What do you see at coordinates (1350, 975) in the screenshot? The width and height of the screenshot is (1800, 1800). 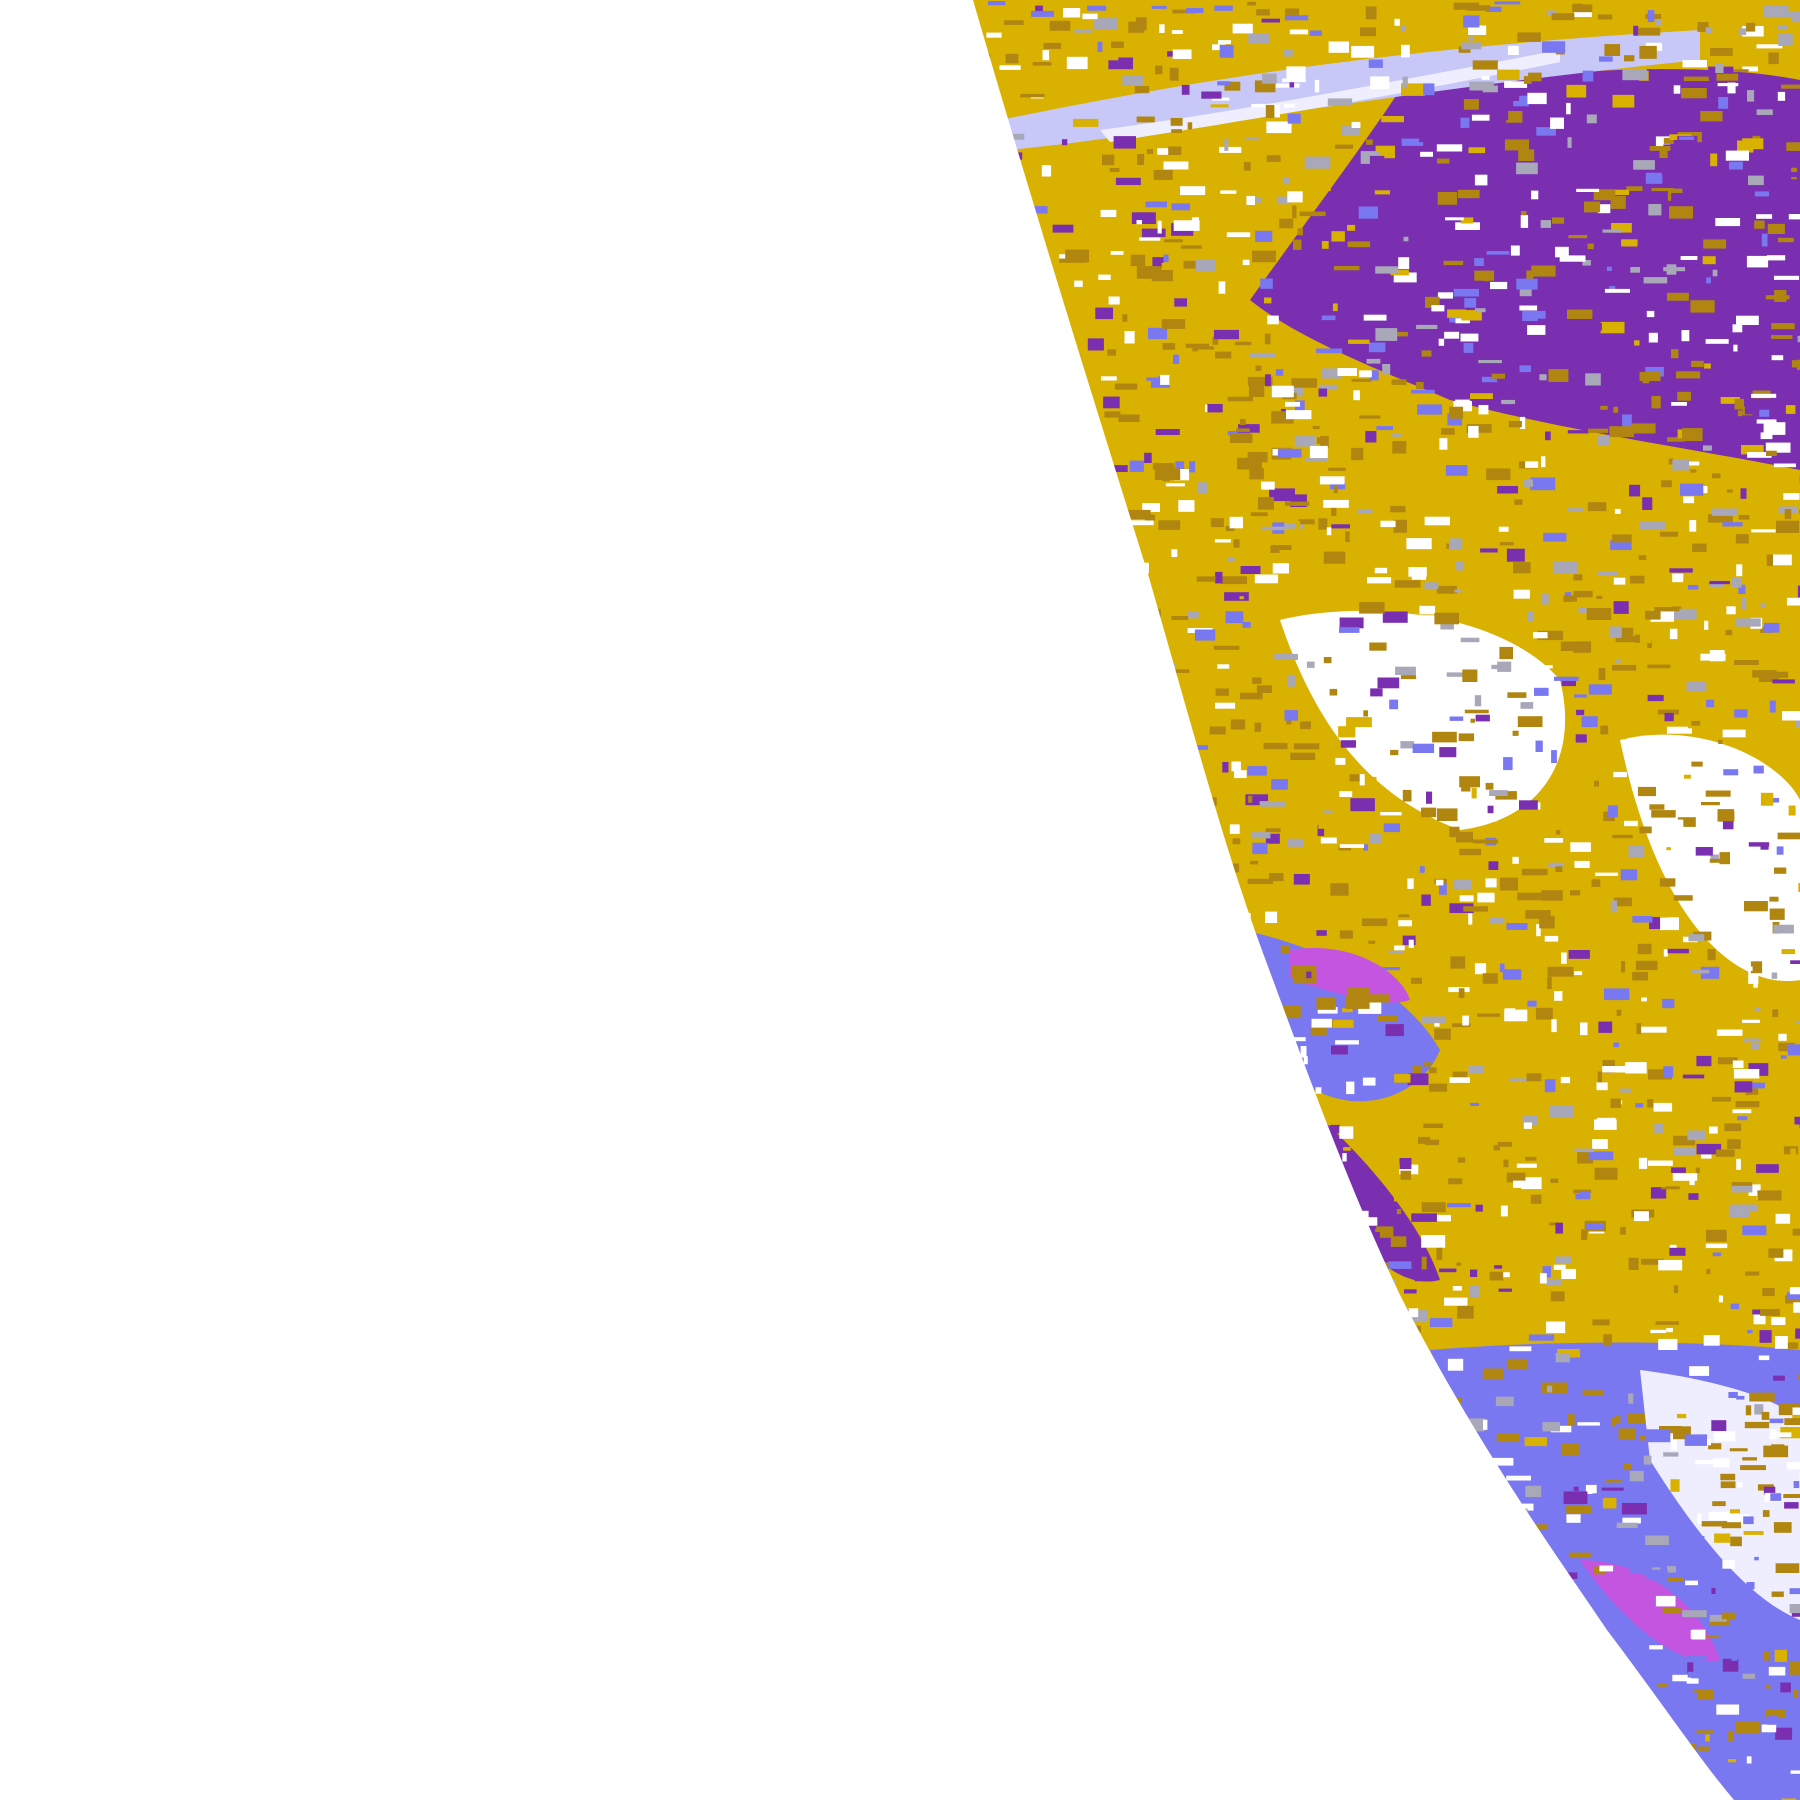 I see `magenta-zone-mid` at bounding box center [1350, 975].